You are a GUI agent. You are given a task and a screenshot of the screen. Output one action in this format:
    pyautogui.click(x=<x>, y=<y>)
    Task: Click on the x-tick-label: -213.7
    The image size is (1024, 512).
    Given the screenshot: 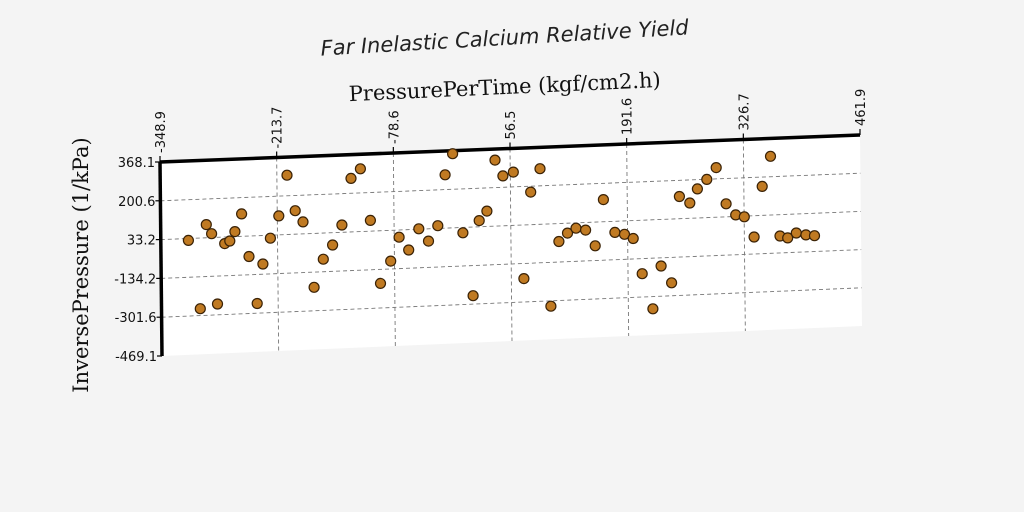 What is the action you would take?
    pyautogui.click(x=278, y=128)
    